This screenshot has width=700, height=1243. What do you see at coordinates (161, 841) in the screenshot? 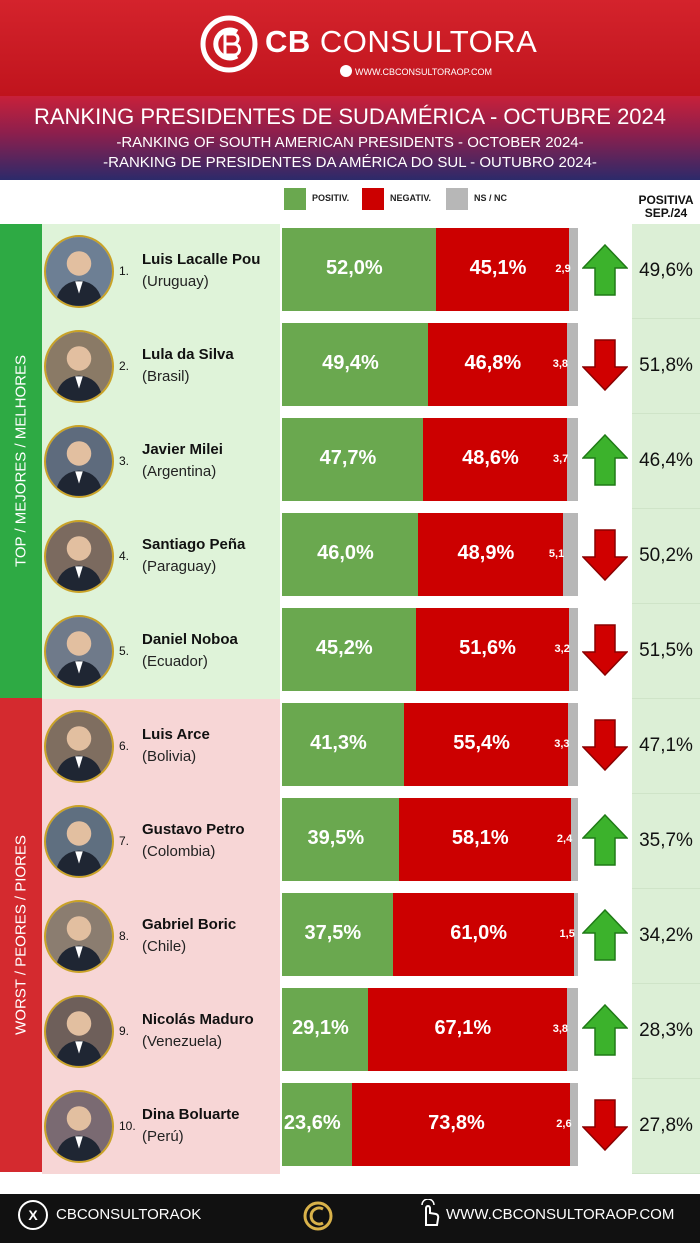
I see `president-cell: 7. Gustavo Petro (Colombia)` at bounding box center [161, 841].